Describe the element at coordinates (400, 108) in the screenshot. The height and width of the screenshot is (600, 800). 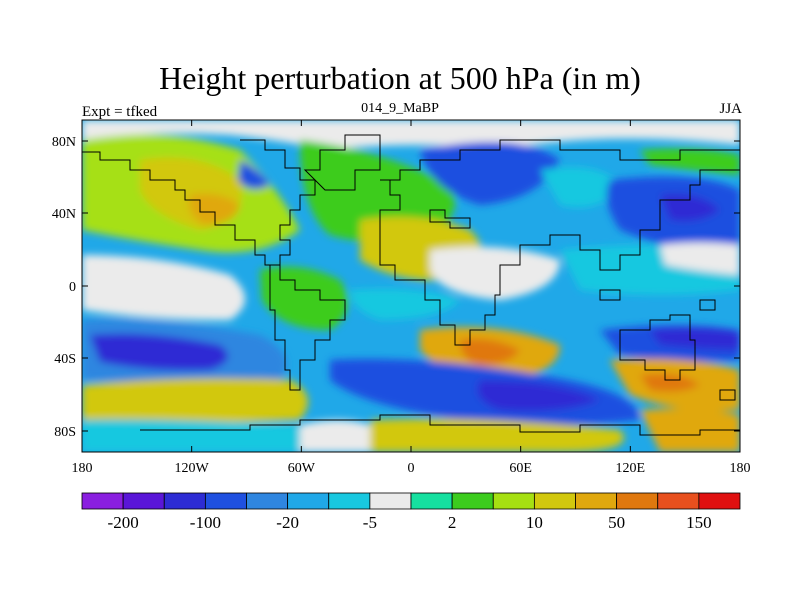
I see `case-label: 014_9_MaBP` at that location.